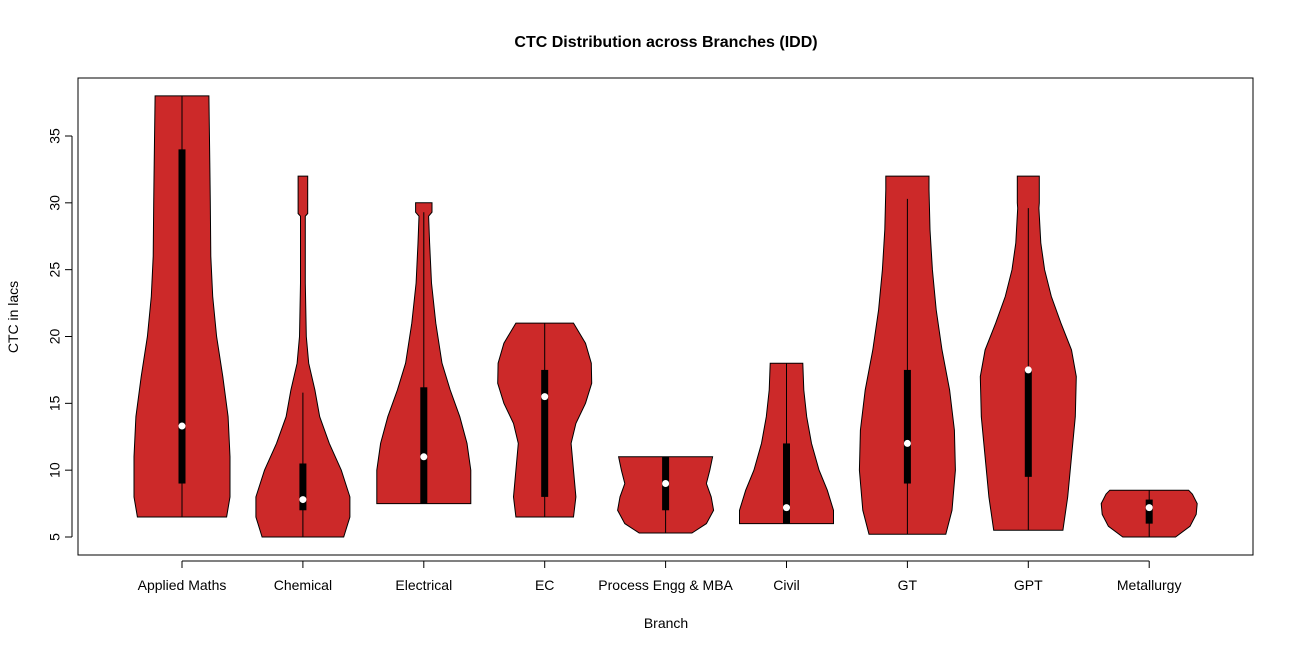  Describe the element at coordinates (1028, 585) in the screenshot. I see `x-tick-label: GPT` at that location.